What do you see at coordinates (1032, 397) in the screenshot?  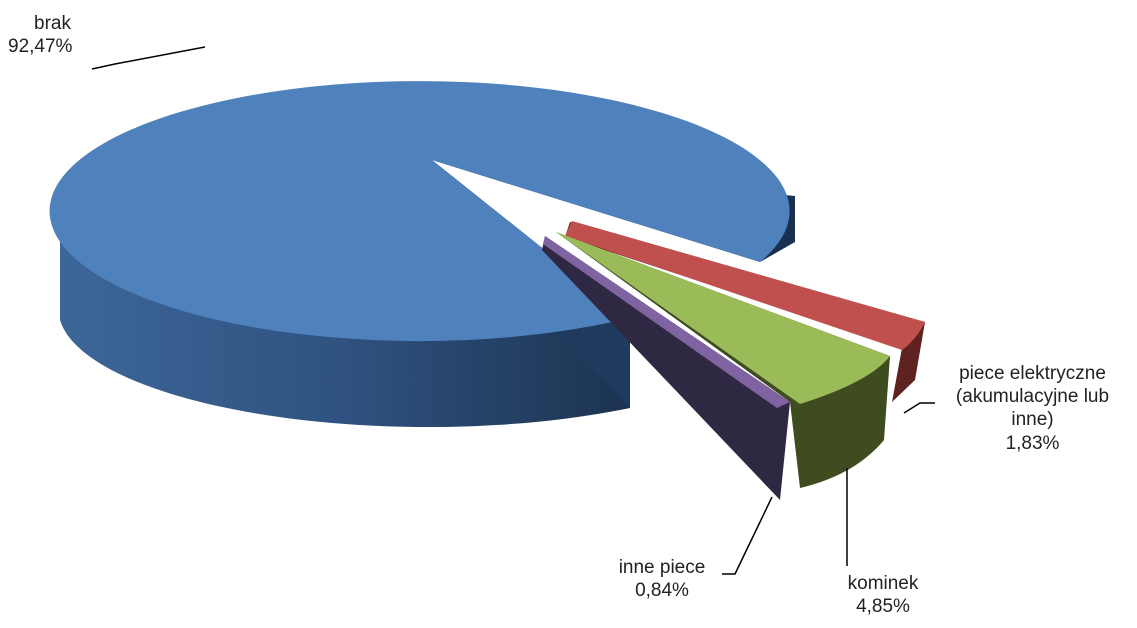 I see `label-piece-line2: (akumulacyjne lub` at bounding box center [1032, 397].